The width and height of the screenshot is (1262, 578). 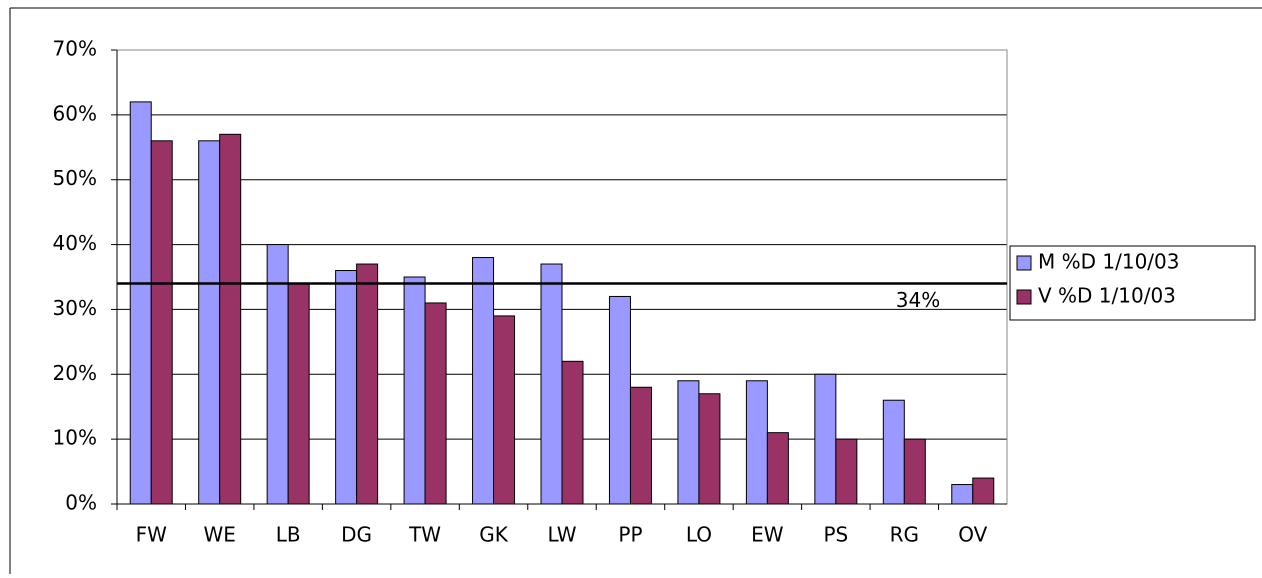 What do you see at coordinates (1108, 262) in the screenshot?
I see `legend-label: M %D 1/10/03` at bounding box center [1108, 262].